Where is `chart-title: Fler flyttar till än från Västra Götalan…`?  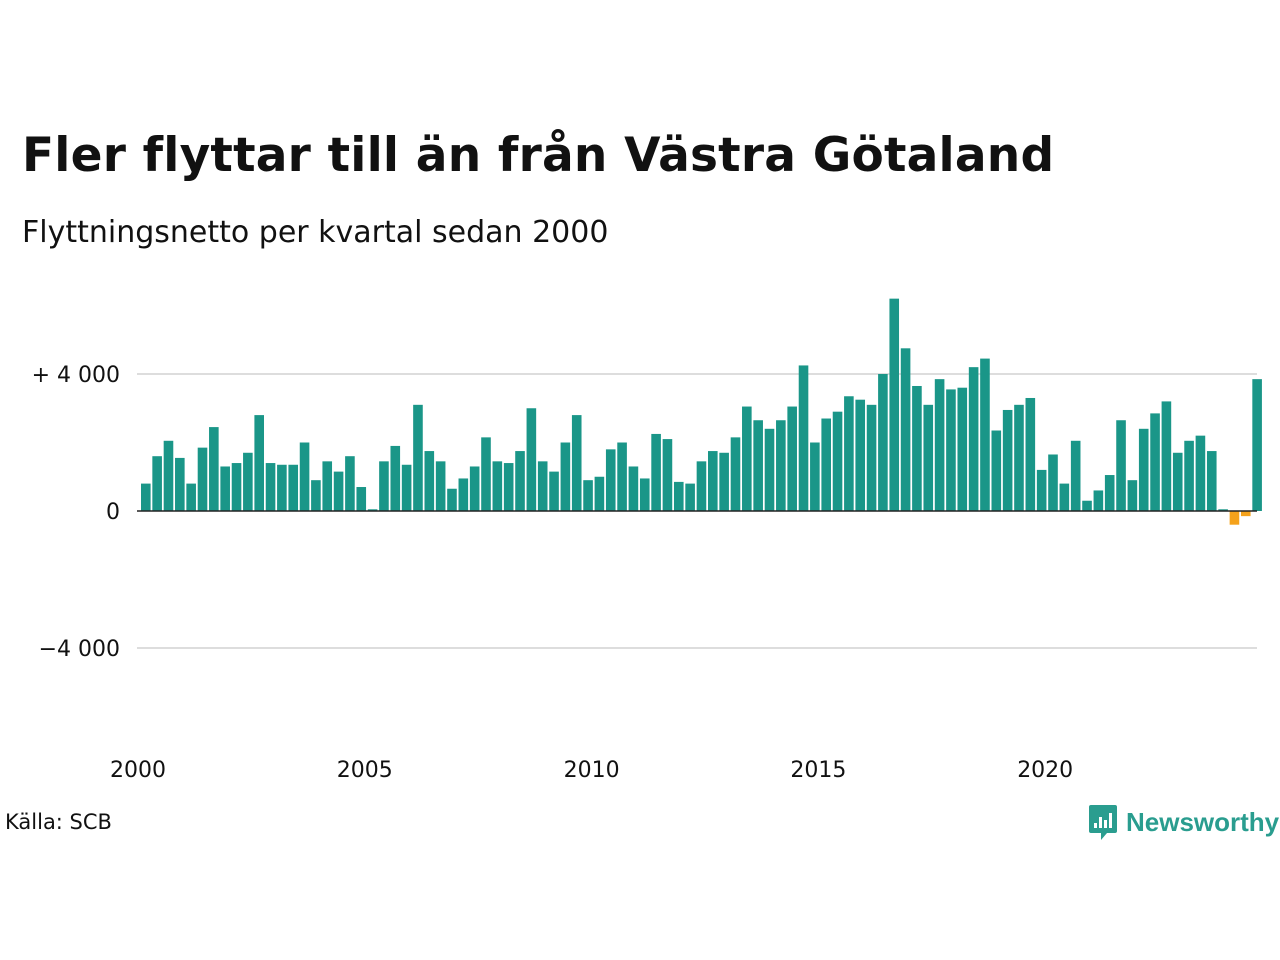 chart-title: Fler flyttar till än från Västra Götalan… is located at coordinates (538, 155).